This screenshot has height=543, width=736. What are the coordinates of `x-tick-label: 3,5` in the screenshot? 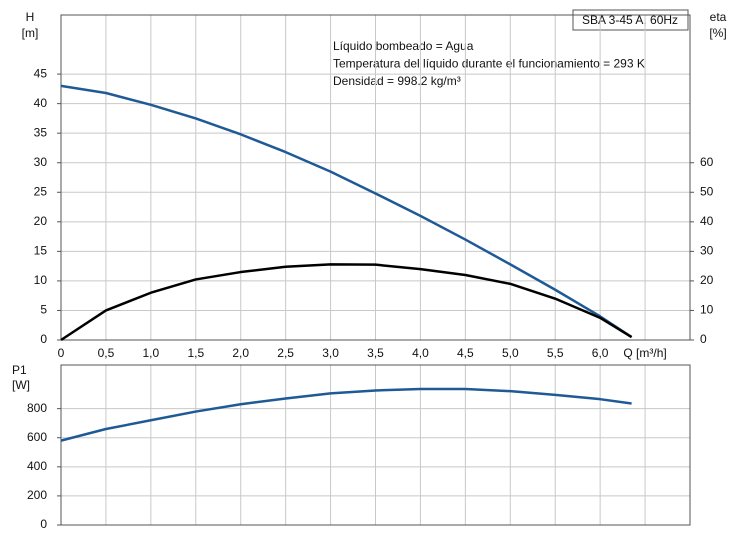 It's located at (375, 353).